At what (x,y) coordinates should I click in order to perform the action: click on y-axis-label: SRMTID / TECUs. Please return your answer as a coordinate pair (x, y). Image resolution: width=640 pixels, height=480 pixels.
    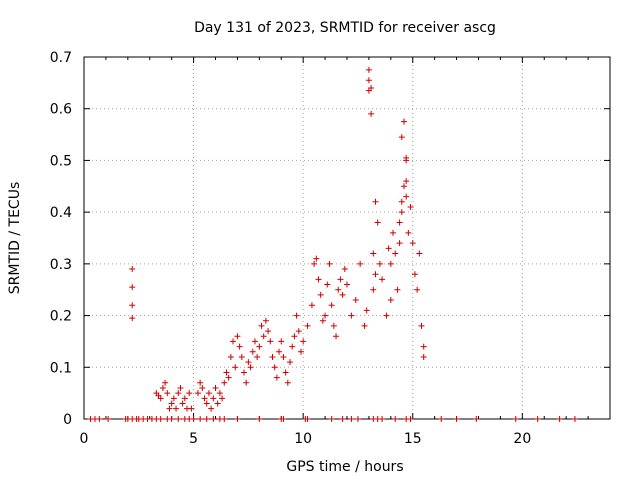
    Looking at the image, I should click on (15, 238).